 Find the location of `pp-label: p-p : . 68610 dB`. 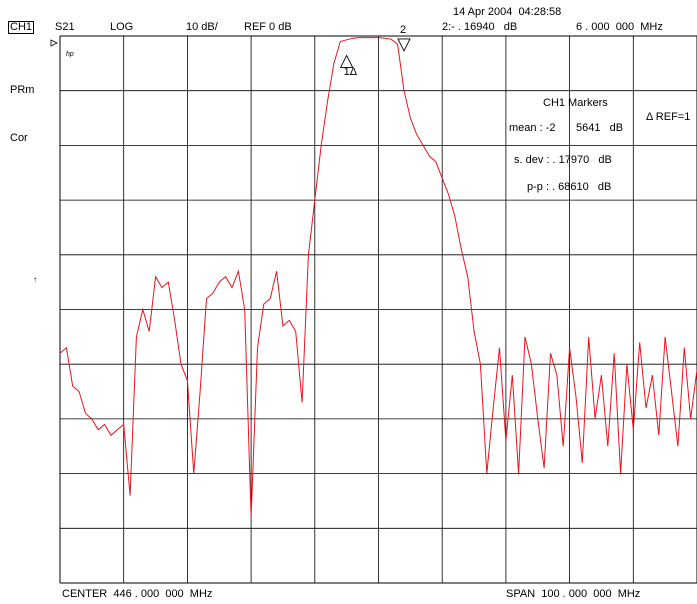

pp-label: p-p : . 68610 dB is located at coordinates (569, 187).